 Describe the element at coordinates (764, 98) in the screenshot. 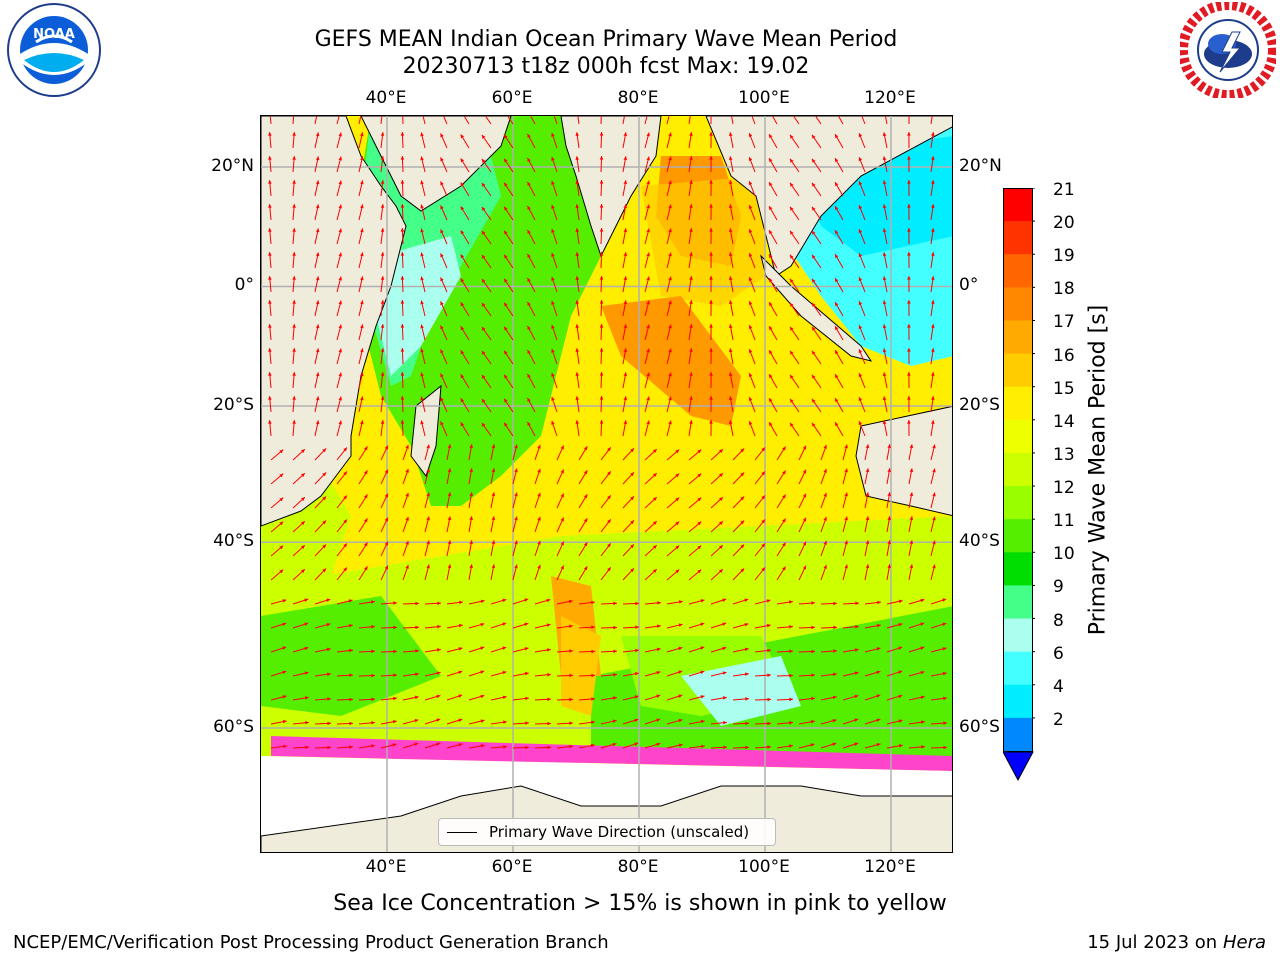

I see `lon-tick-top: 100°E` at that location.